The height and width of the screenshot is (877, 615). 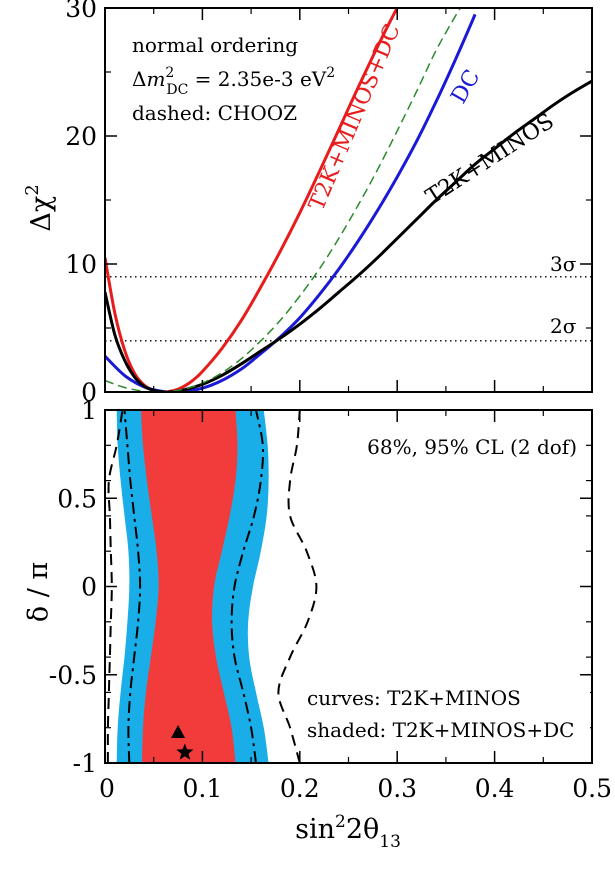 I want to click on bottom-y-tick-label-0: -1, so click(x=85, y=763).